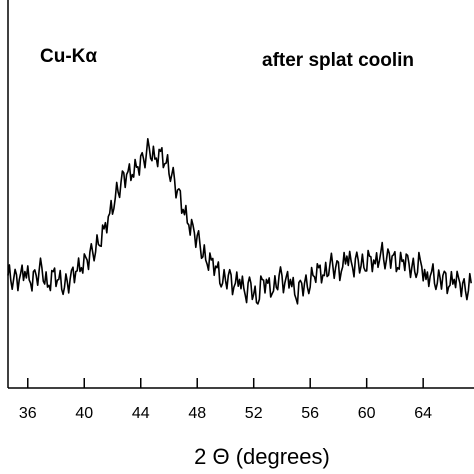 This screenshot has height=474, width=474. What do you see at coordinates (338, 60) in the screenshot?
I see `condition-label: after splat coolin` at bounding box center [338, 60].